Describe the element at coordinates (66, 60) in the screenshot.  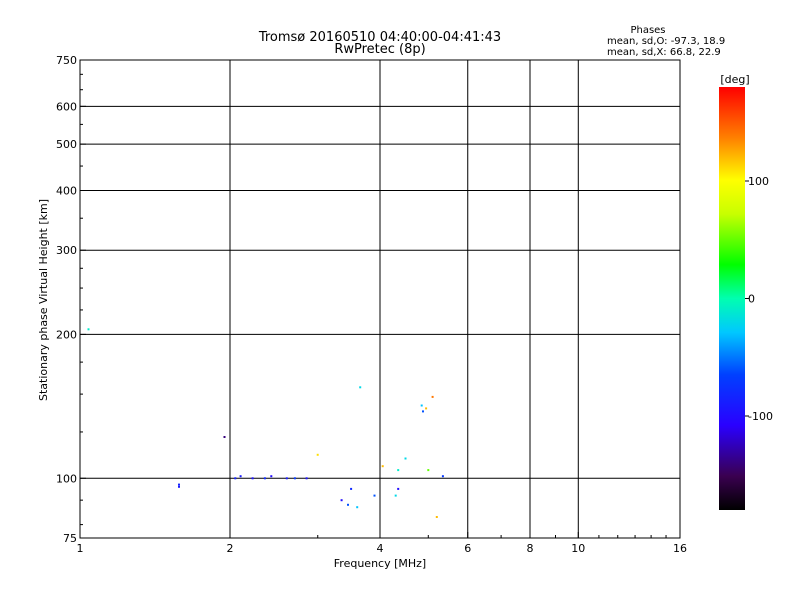
I see `y-tick-label: 750` at that location.